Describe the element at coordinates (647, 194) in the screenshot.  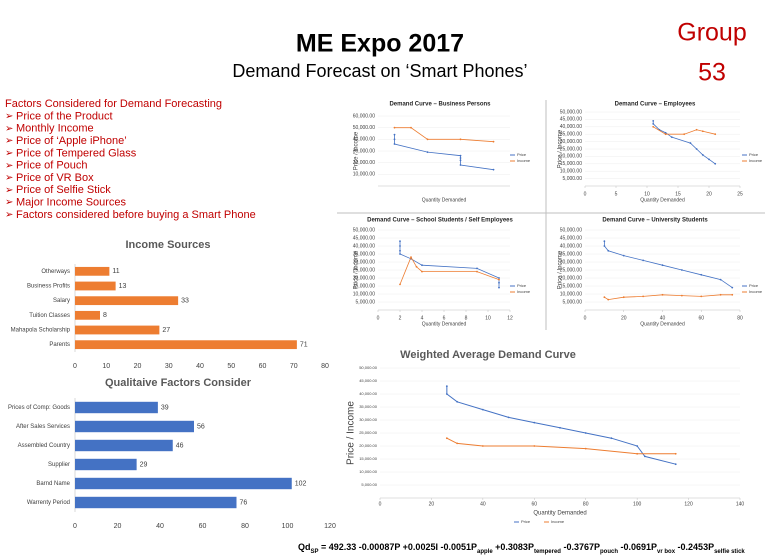
I see `x-tick-label: 10` at that location.